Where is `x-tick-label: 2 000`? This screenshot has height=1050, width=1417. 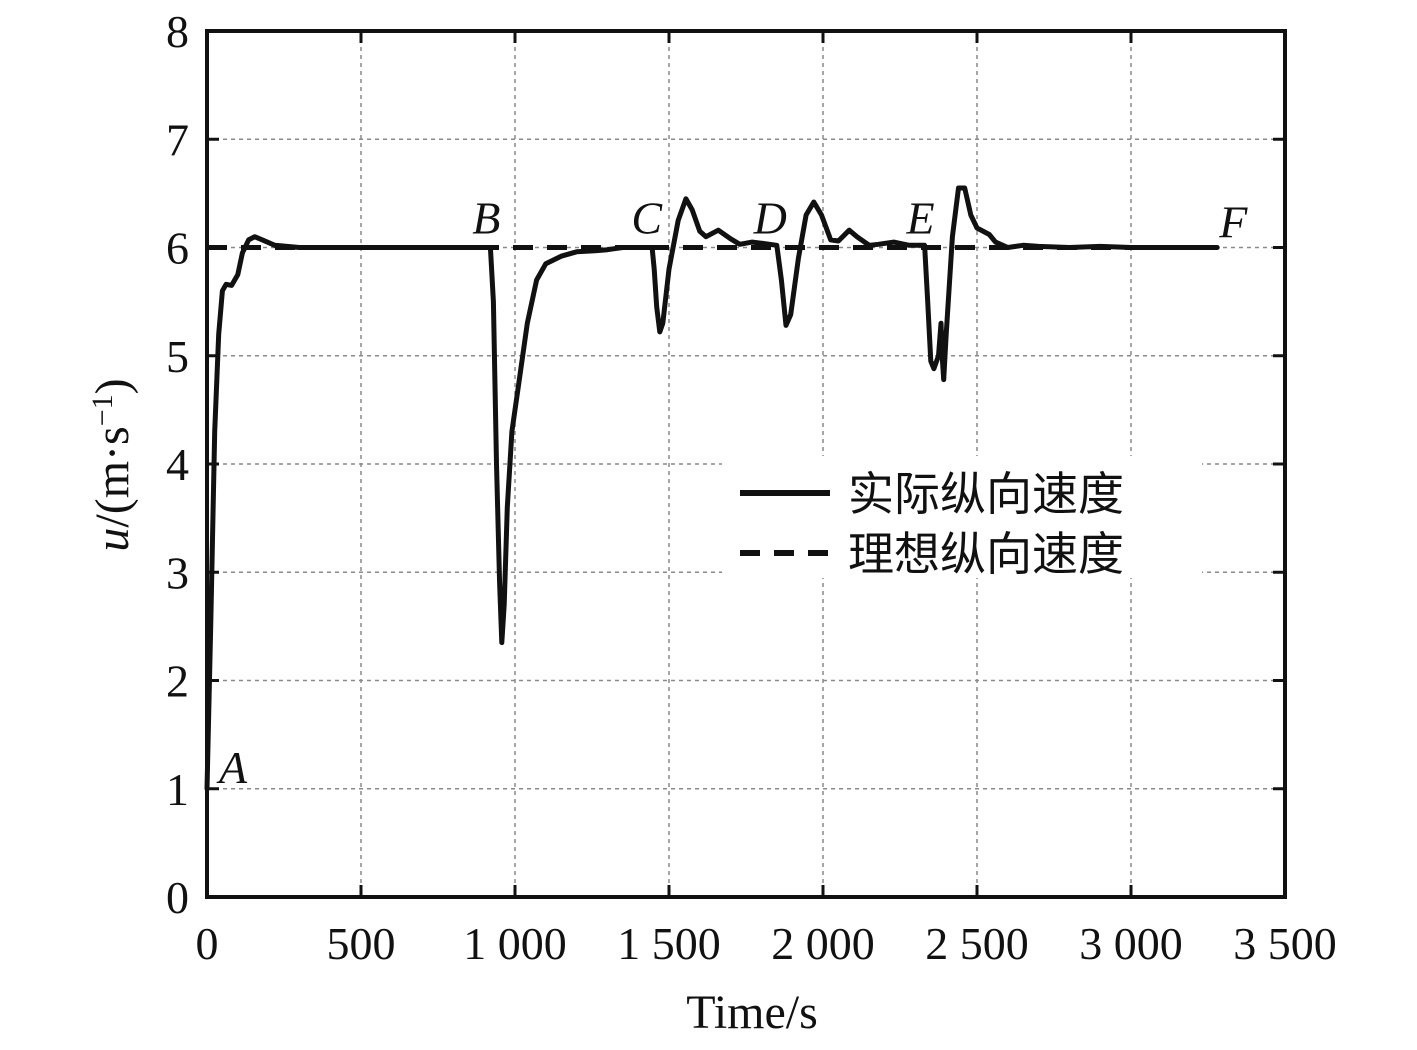
x-tick-label: 2 000 is located at coordinates (823, 943).